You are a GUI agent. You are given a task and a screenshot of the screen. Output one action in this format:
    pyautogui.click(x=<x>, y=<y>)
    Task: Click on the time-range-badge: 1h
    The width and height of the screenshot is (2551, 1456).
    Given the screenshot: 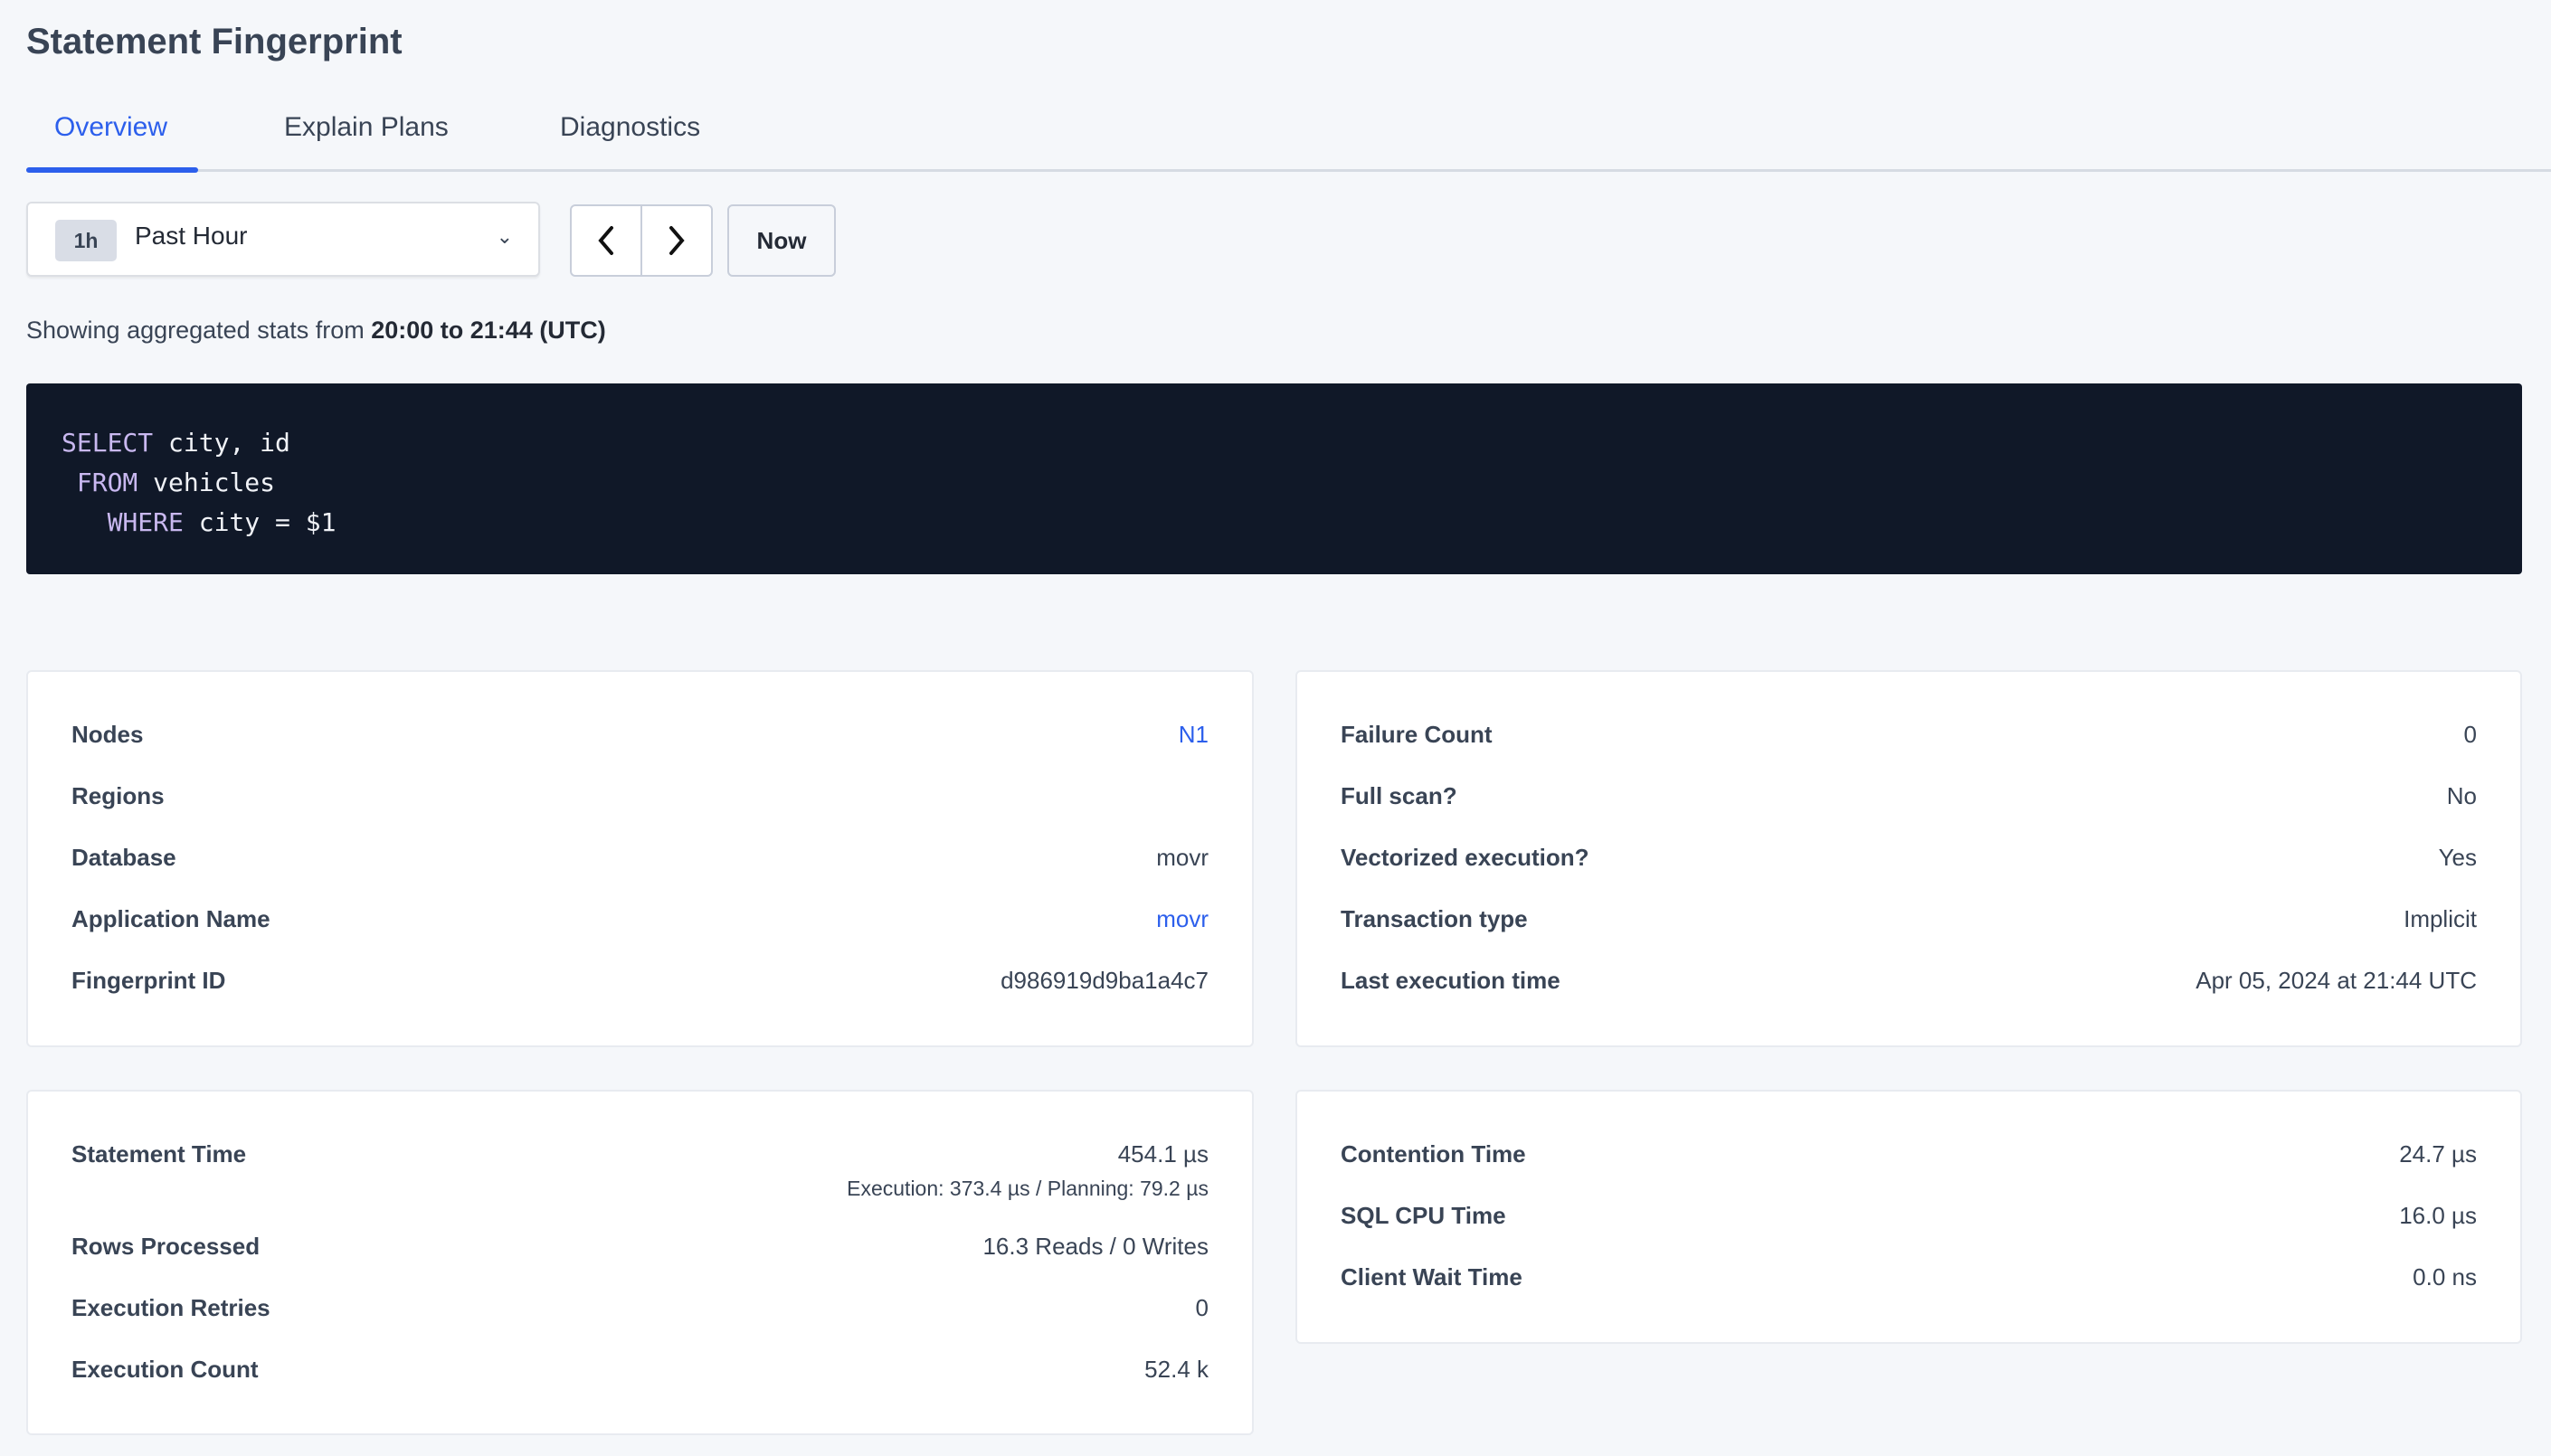 What is the action you would take?
    pyautogui.click(x=86, y=240)
    